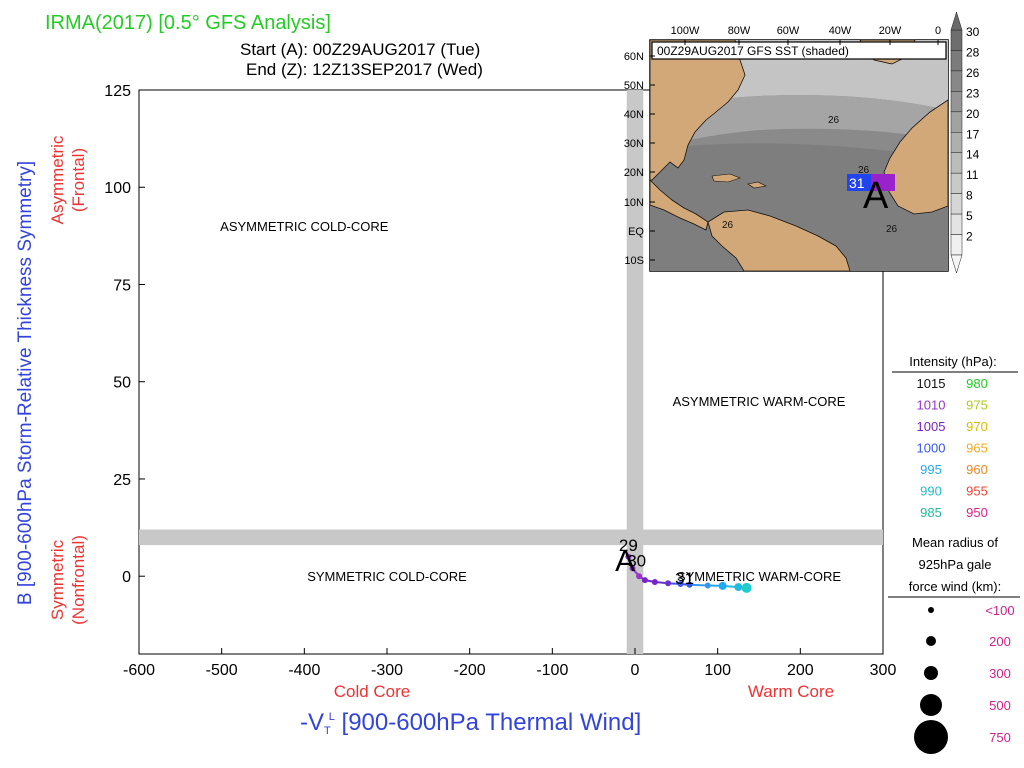 This screenshot has width=1024, height=768. Describe the element at coordinates (973, 134) in the screenshot. I see `colorbar-label: 17` at that location.